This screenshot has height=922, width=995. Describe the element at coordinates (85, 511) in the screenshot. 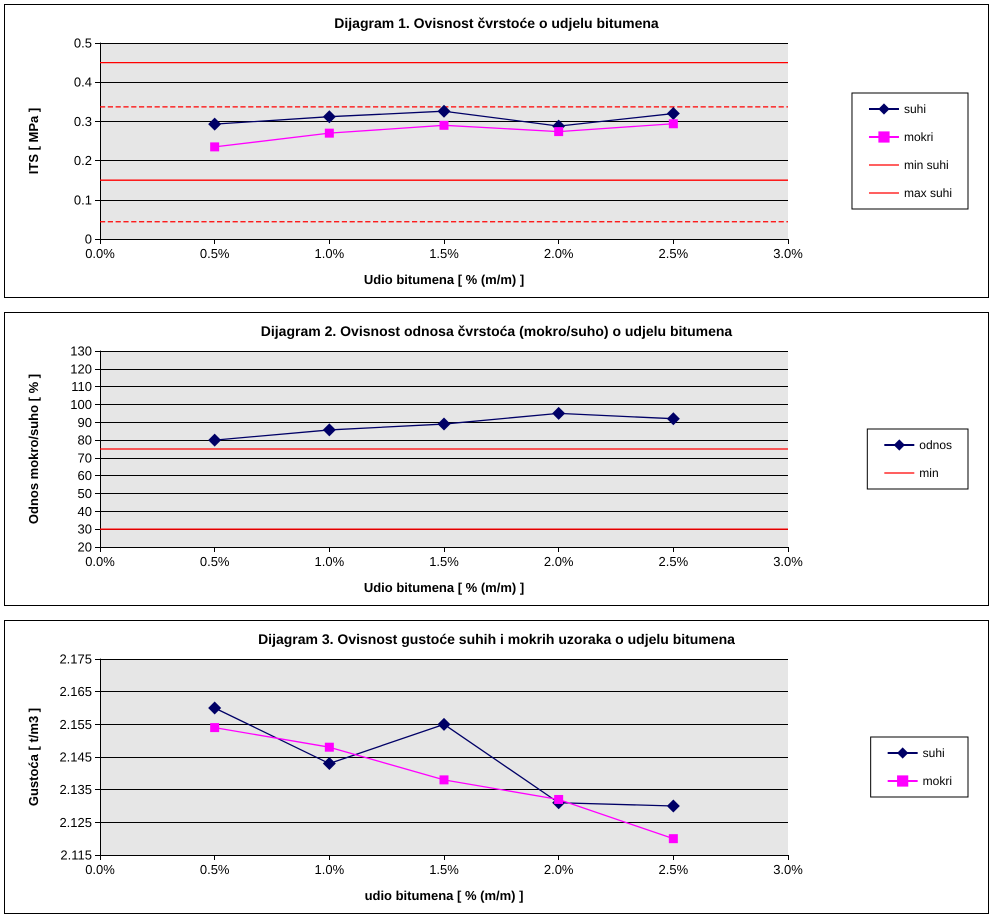

I see `y-tick-label: 40` at that location.